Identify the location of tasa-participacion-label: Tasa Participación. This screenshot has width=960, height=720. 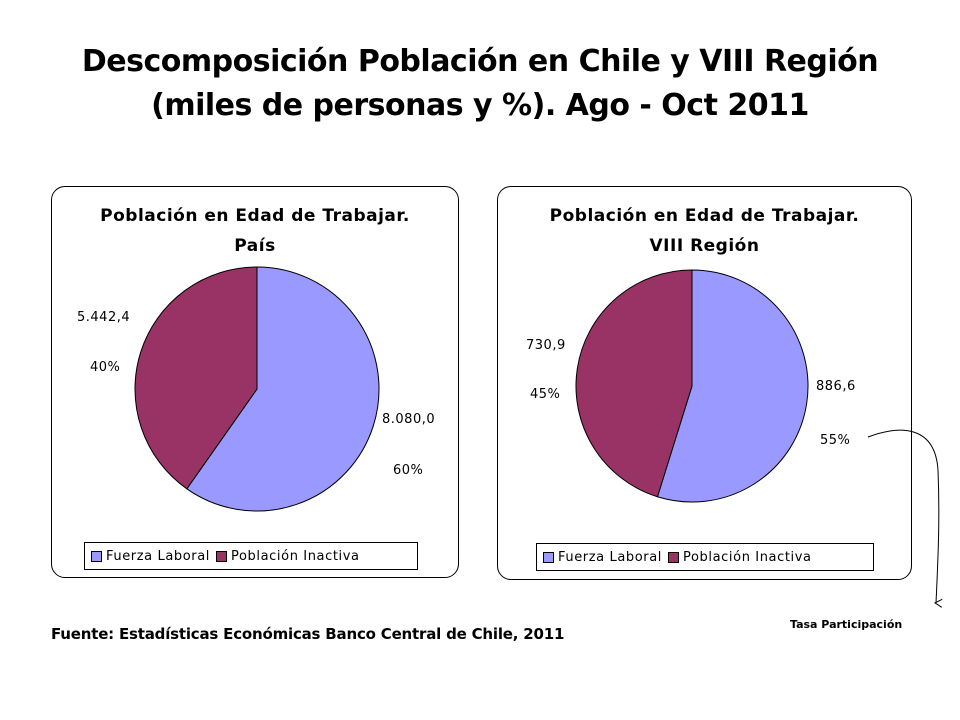
(846, 624).